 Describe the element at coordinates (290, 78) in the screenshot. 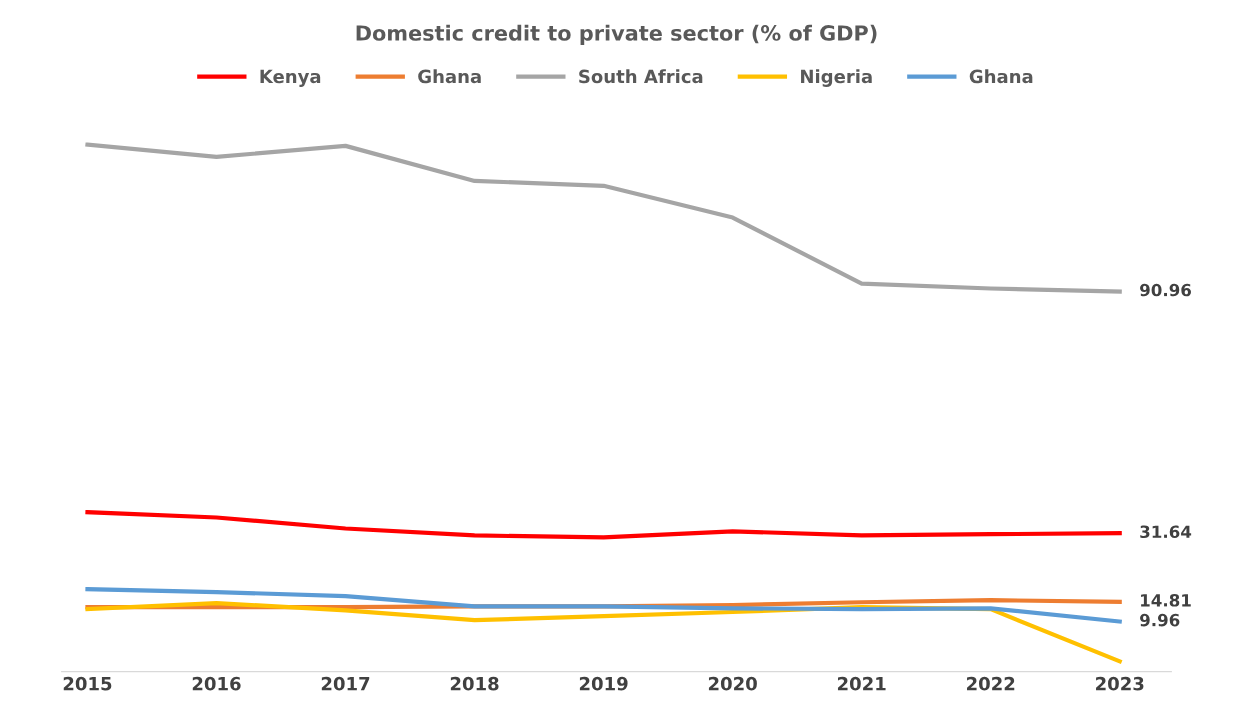

I see `legend-label: Kenya` at that location.